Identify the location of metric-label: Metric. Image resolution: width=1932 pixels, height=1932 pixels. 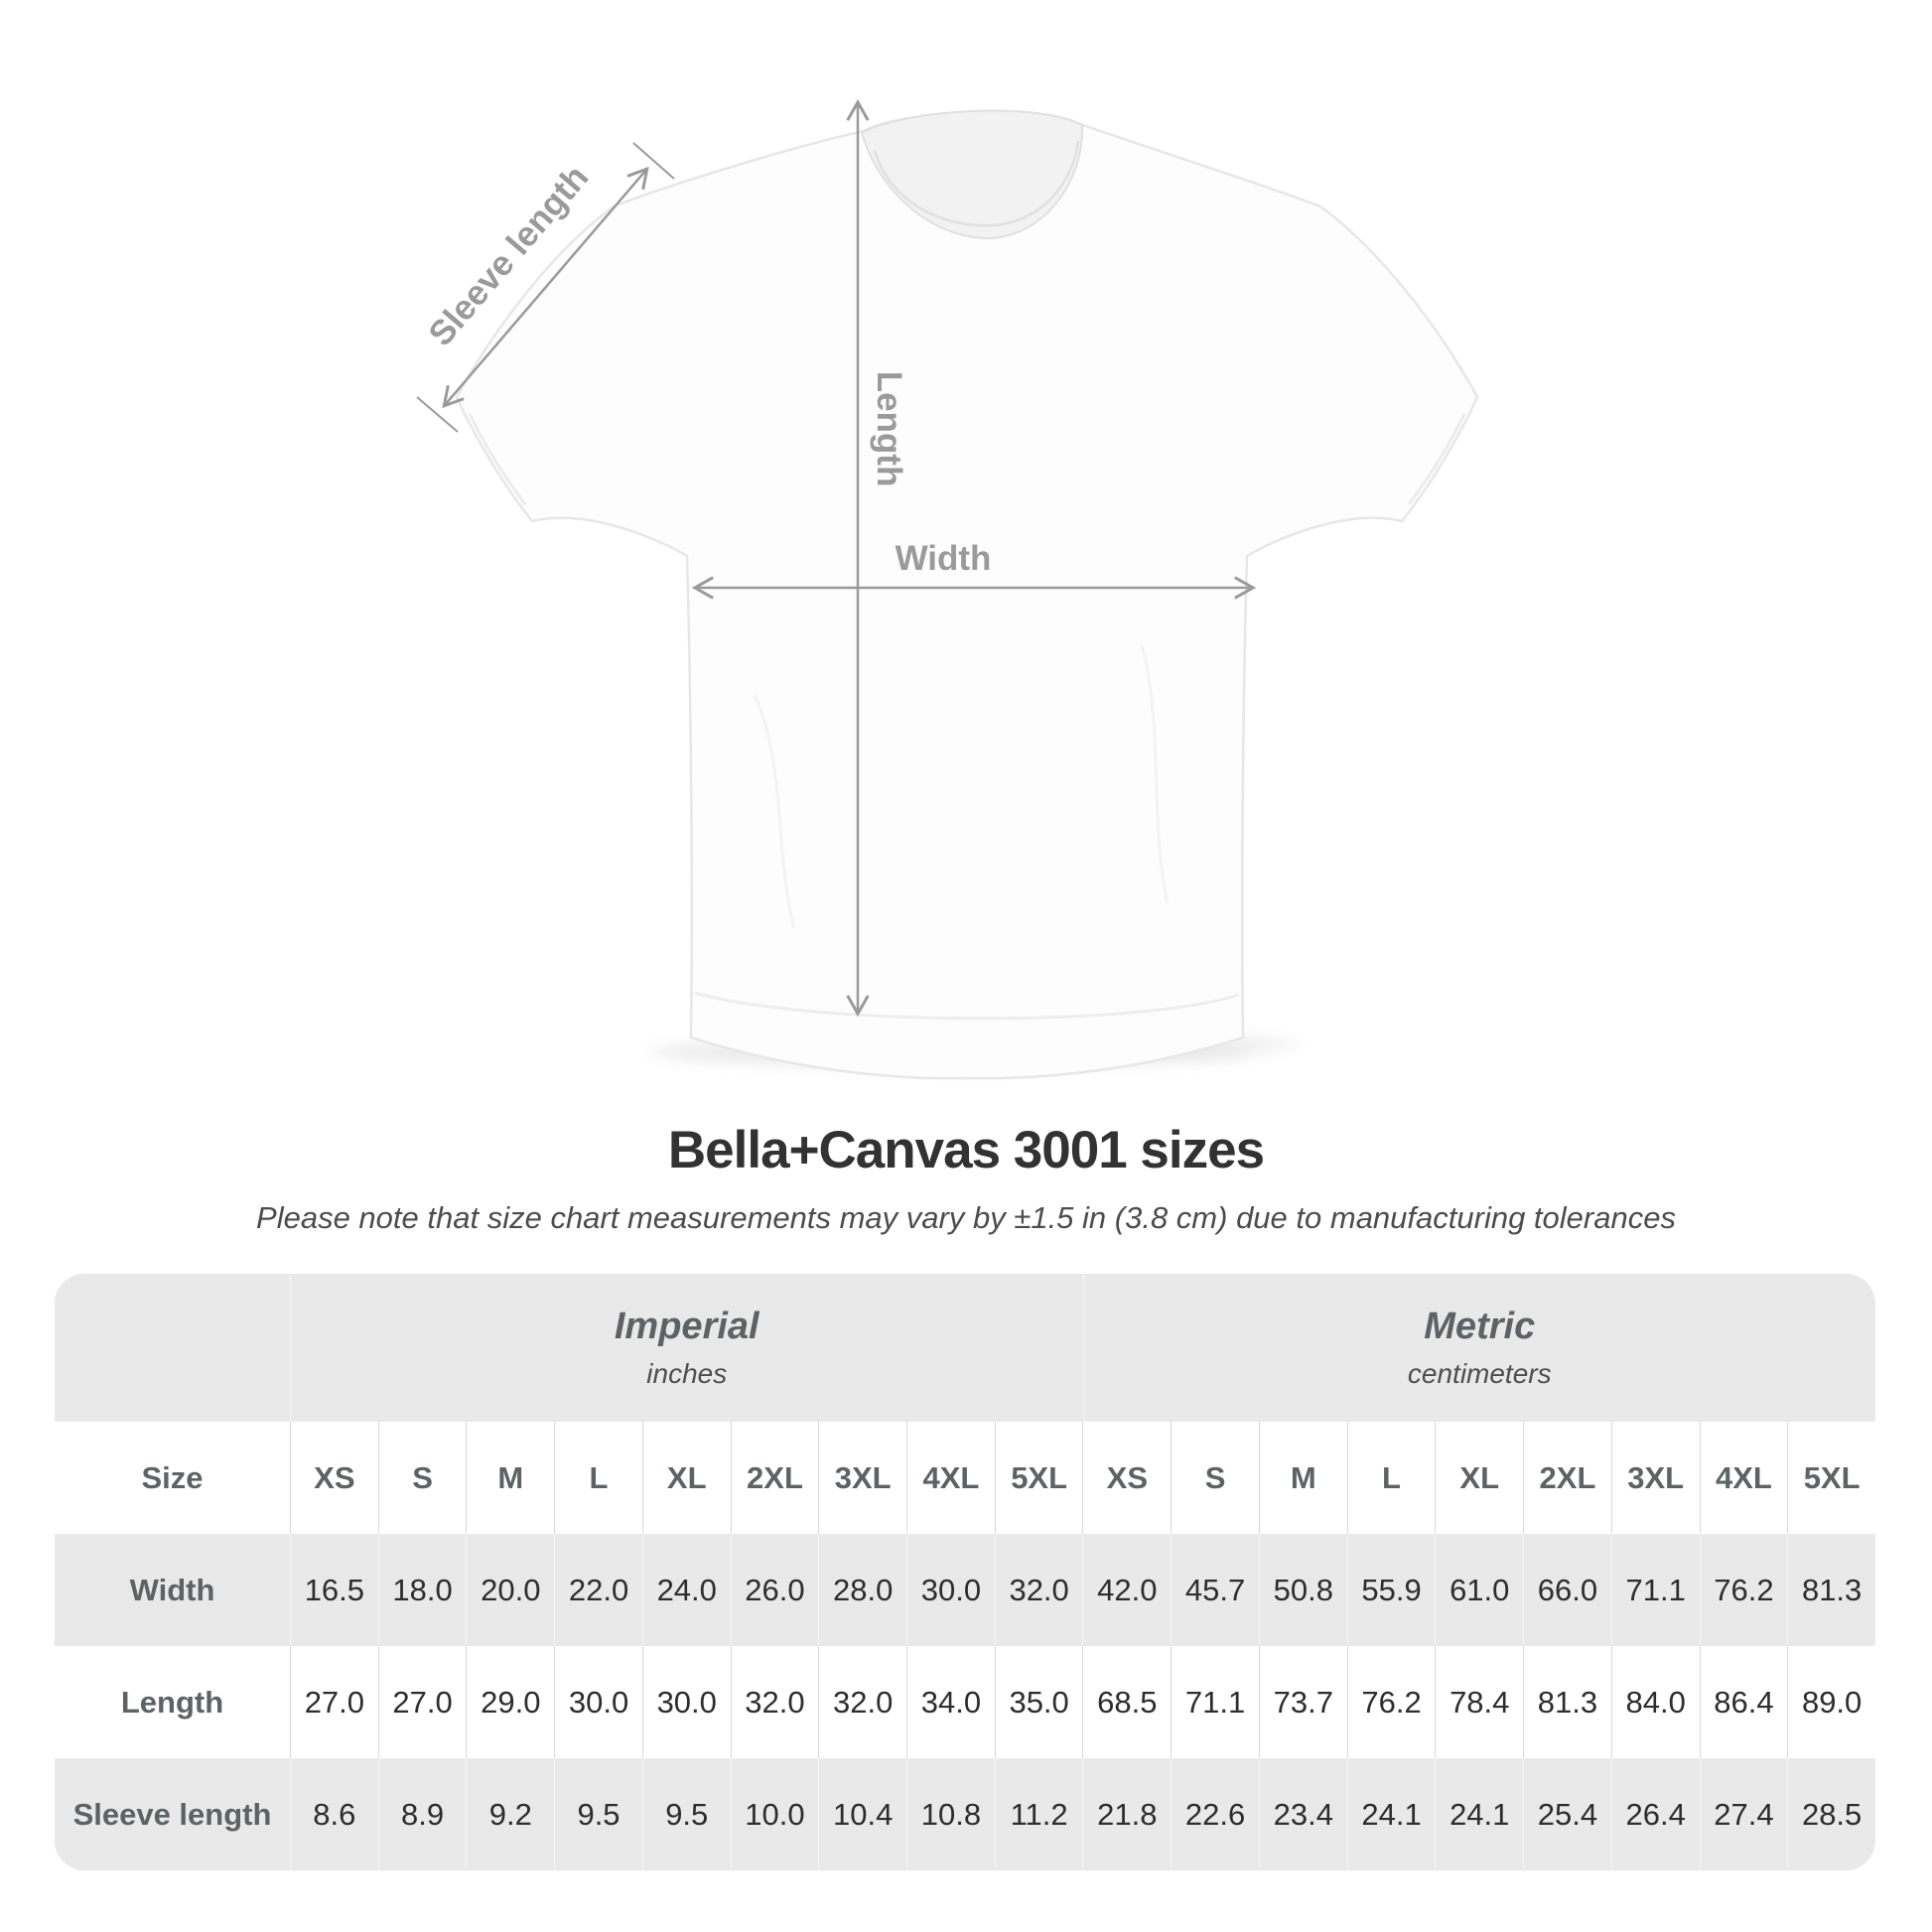
(1480, 1326).